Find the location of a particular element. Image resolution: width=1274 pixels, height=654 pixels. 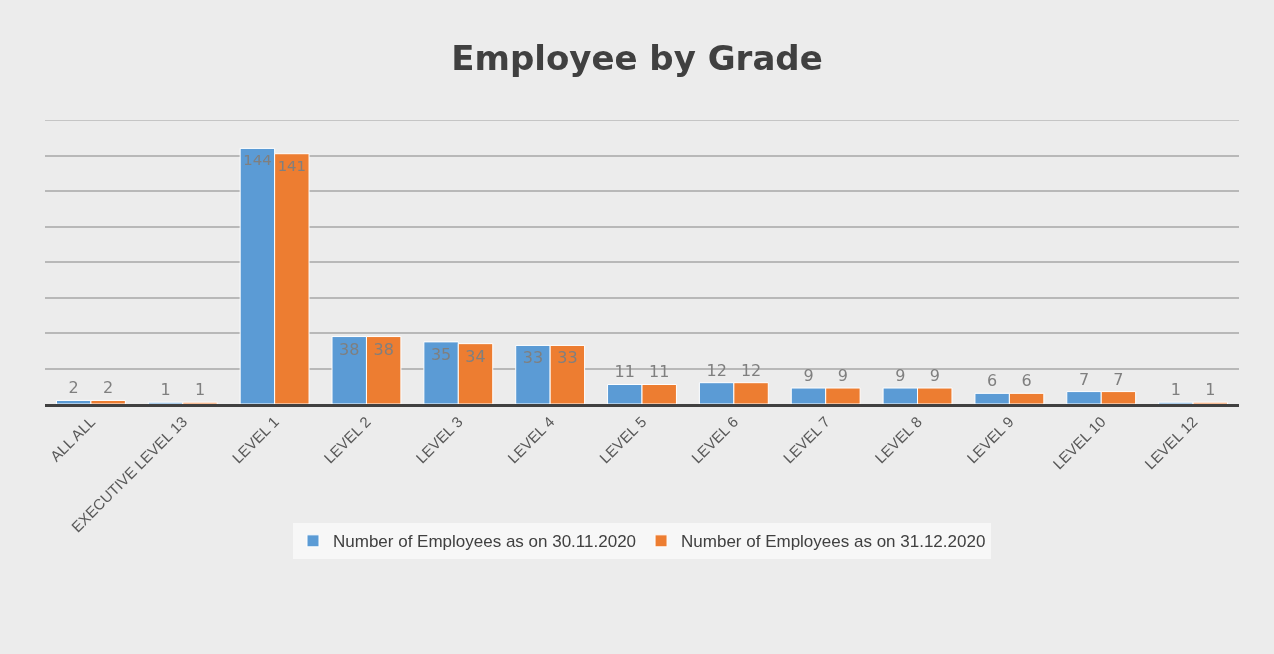

data-label: 34 is located at coordinates (475, 356).